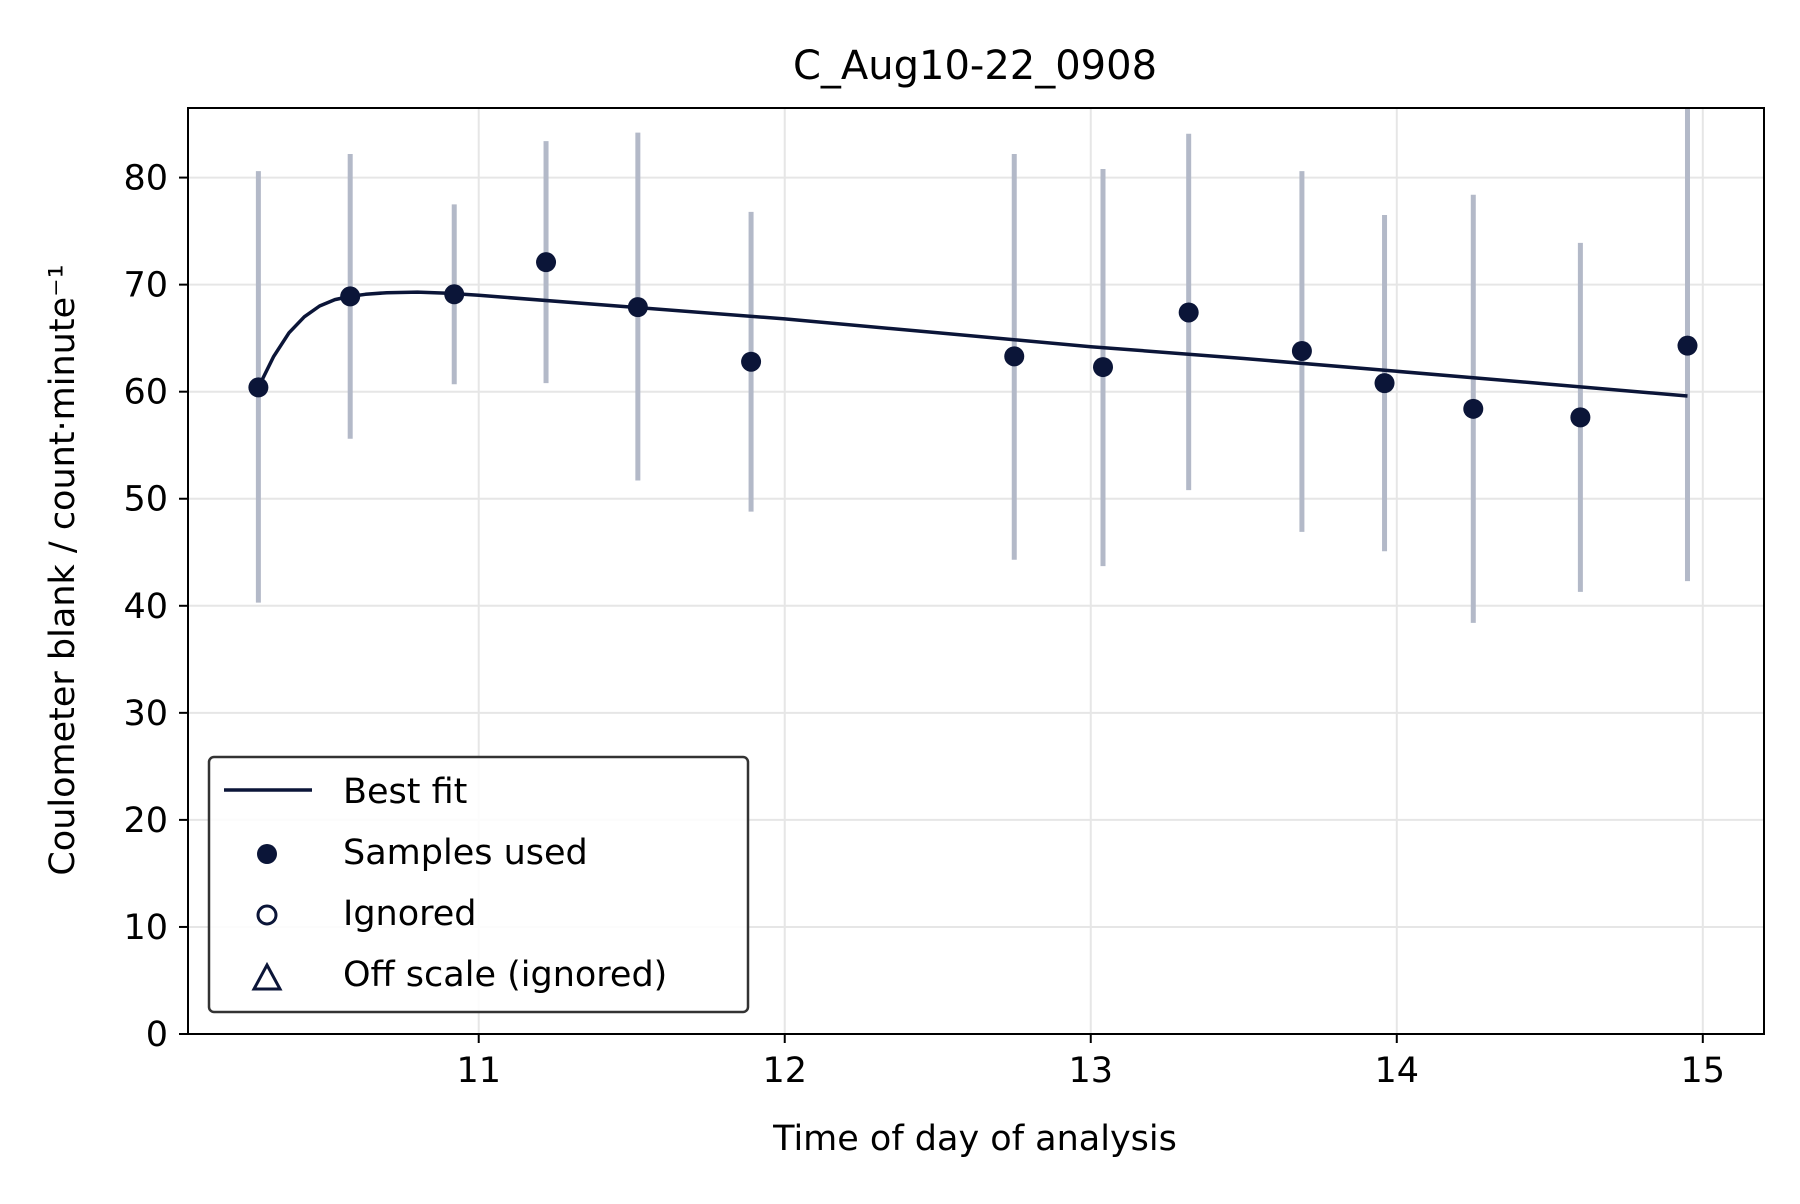 The image size is (1800, 1204). What do you see at coordinates (63, 569) in the screenshot?
I see `y-axis-label: Coulometer blank / count·minute⁻¹` at bounding box center [63, 569].